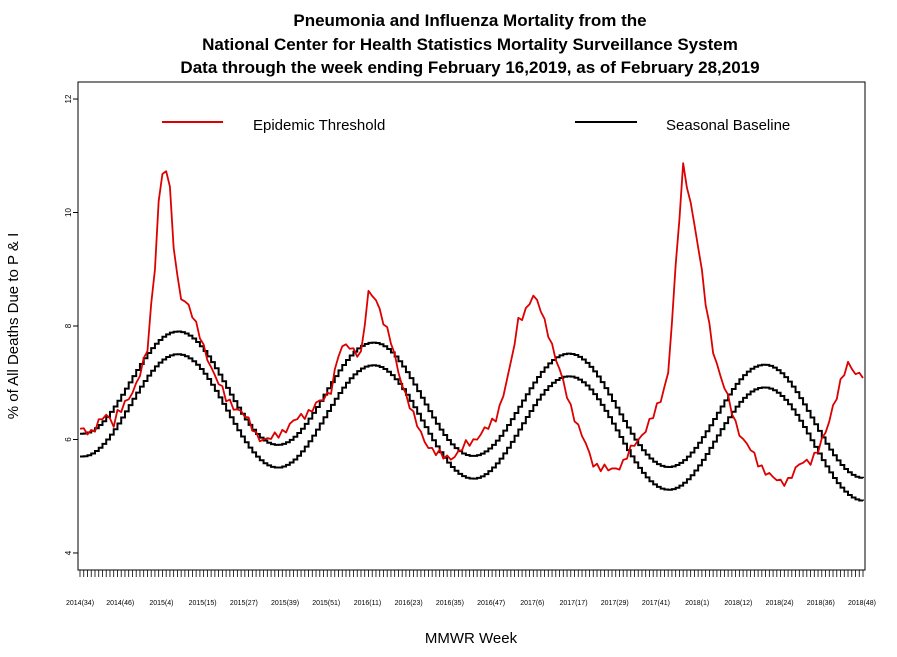  Describe the element at coordinates (471, 638) in the screenshot. I see `x-axis-label: MMWR Week` at that location.